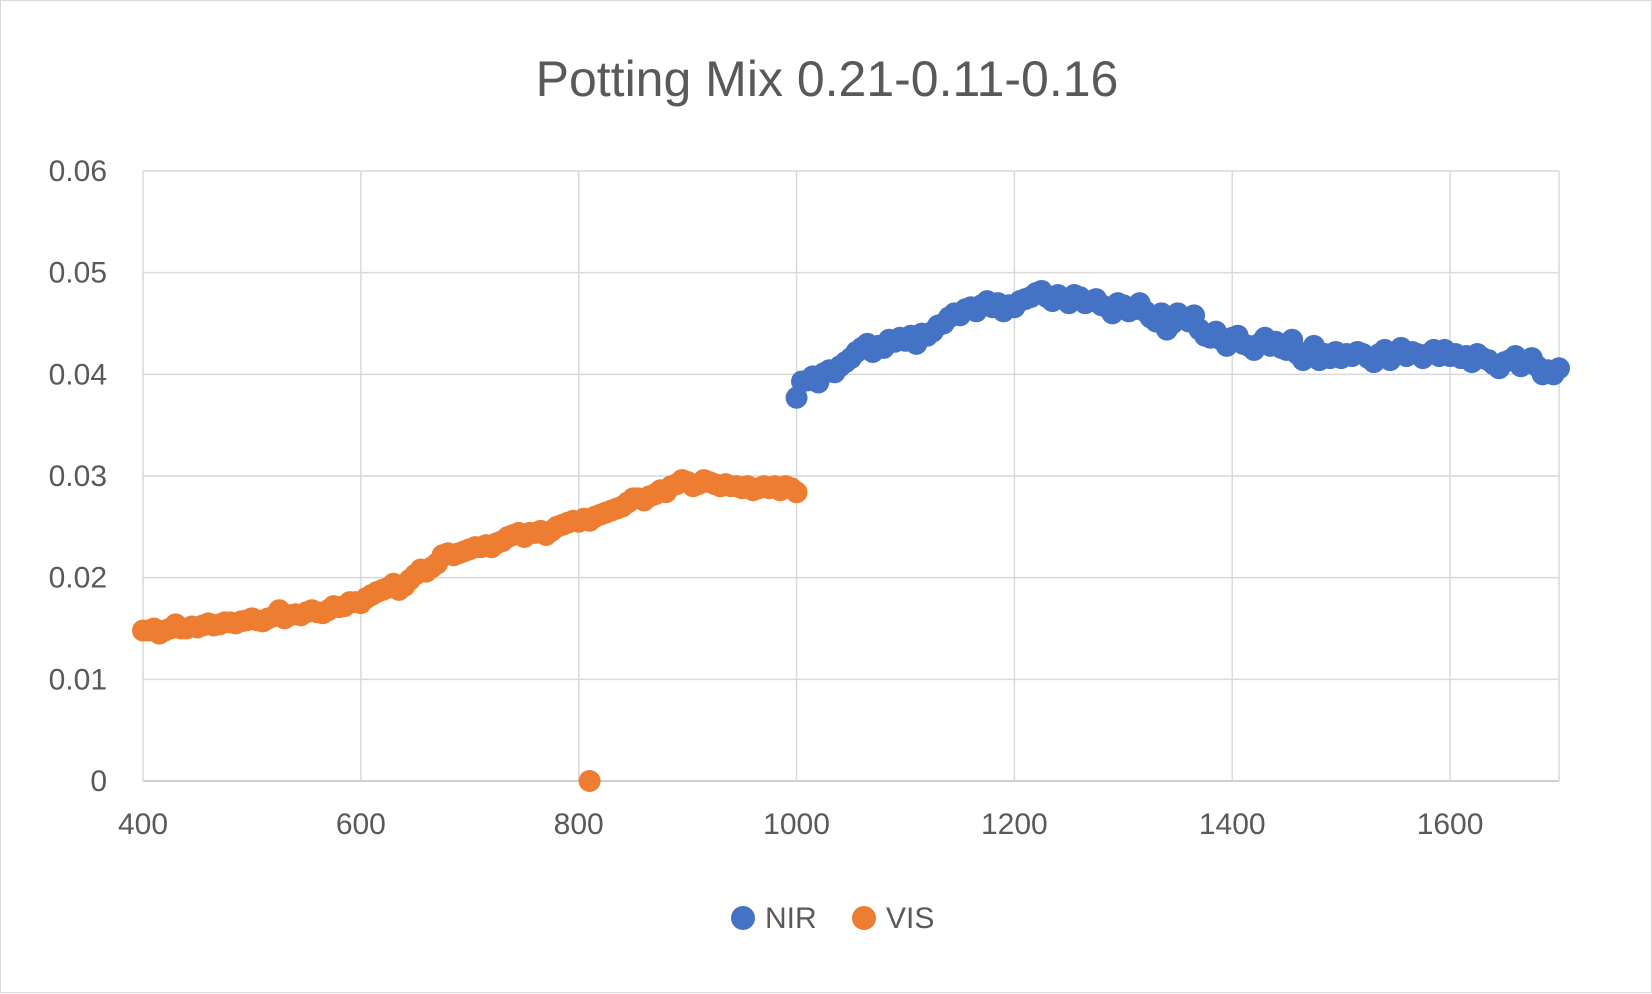 This screenshot has width=1652, height=994. What do you see at coordinates (78, 273) in the screenshot?
I see `y-tick-label: 0.05` at bounding box center [78, 273].